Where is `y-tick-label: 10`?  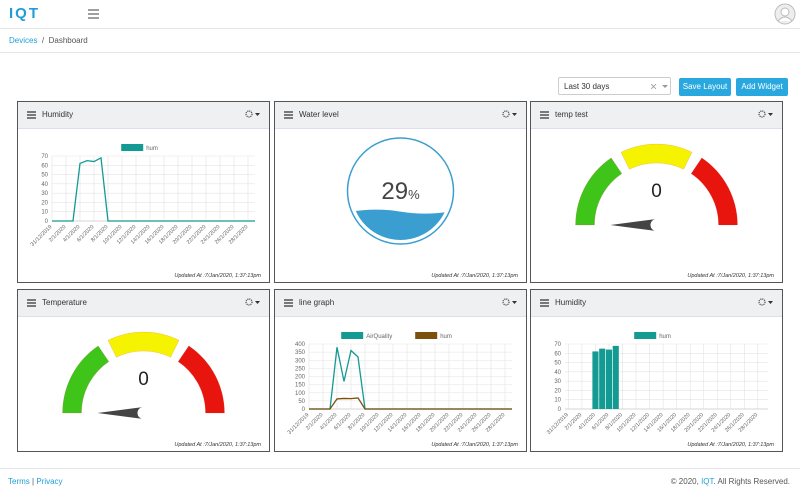
y-tick-label: 10 is located at coordinates (557, 401).